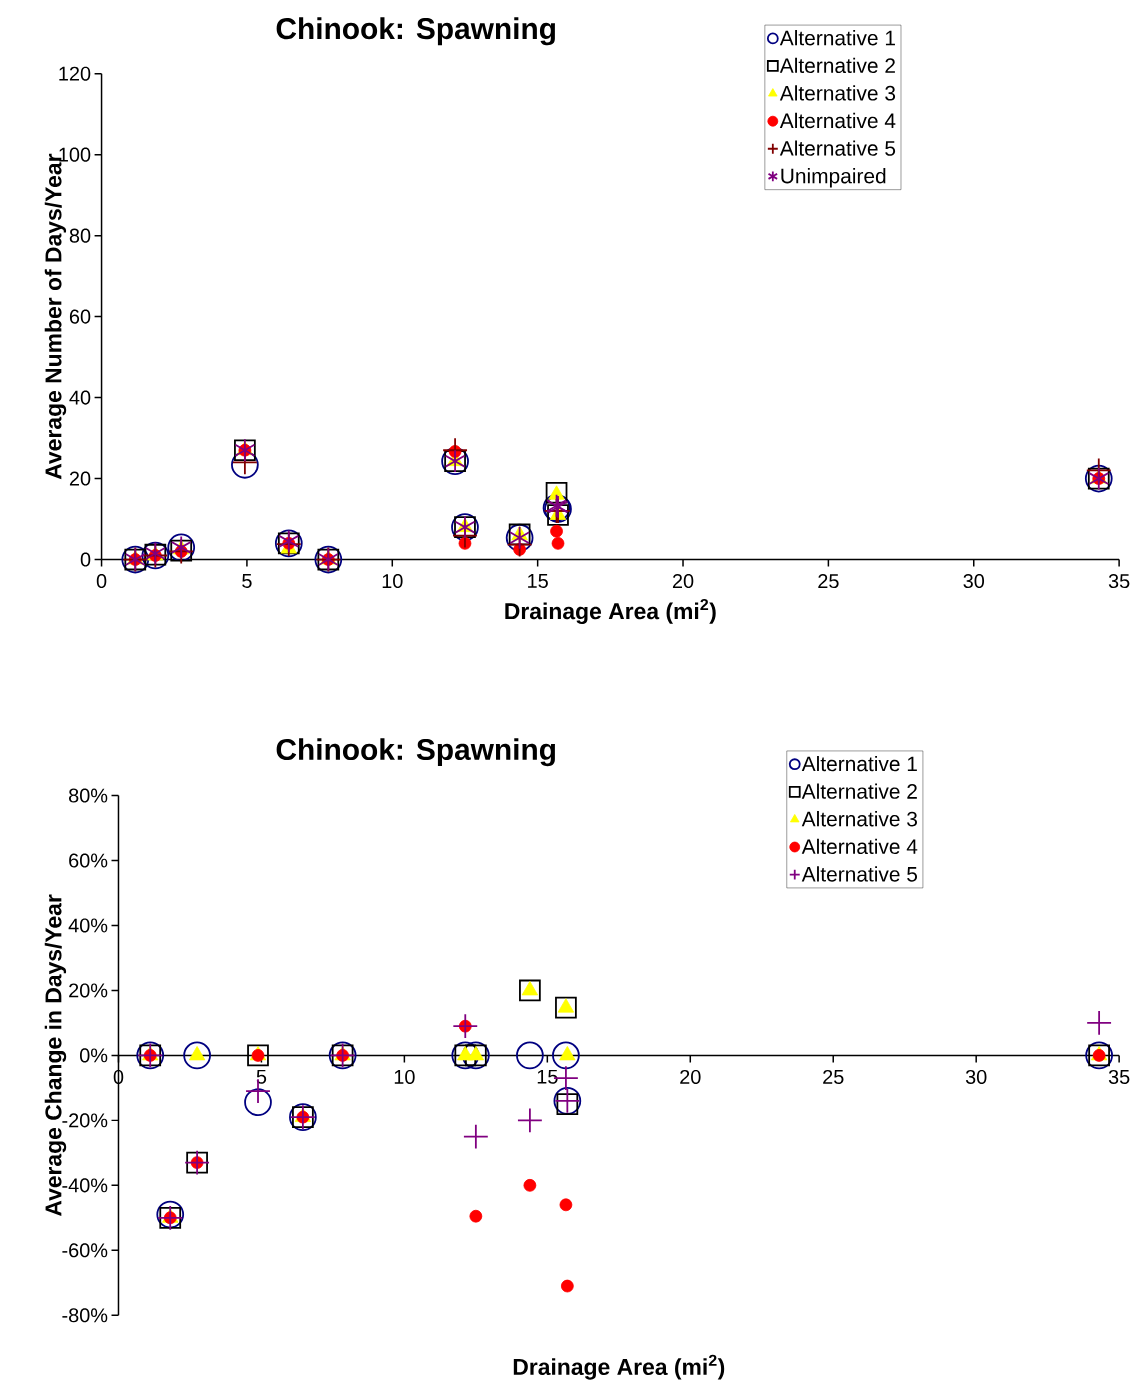 Image resolution: width=1137 pixels, height=1383 pixels. Describe the element at coordinates (75, 73) in the screenshot. I see `y-tick-label: 120` at that location.